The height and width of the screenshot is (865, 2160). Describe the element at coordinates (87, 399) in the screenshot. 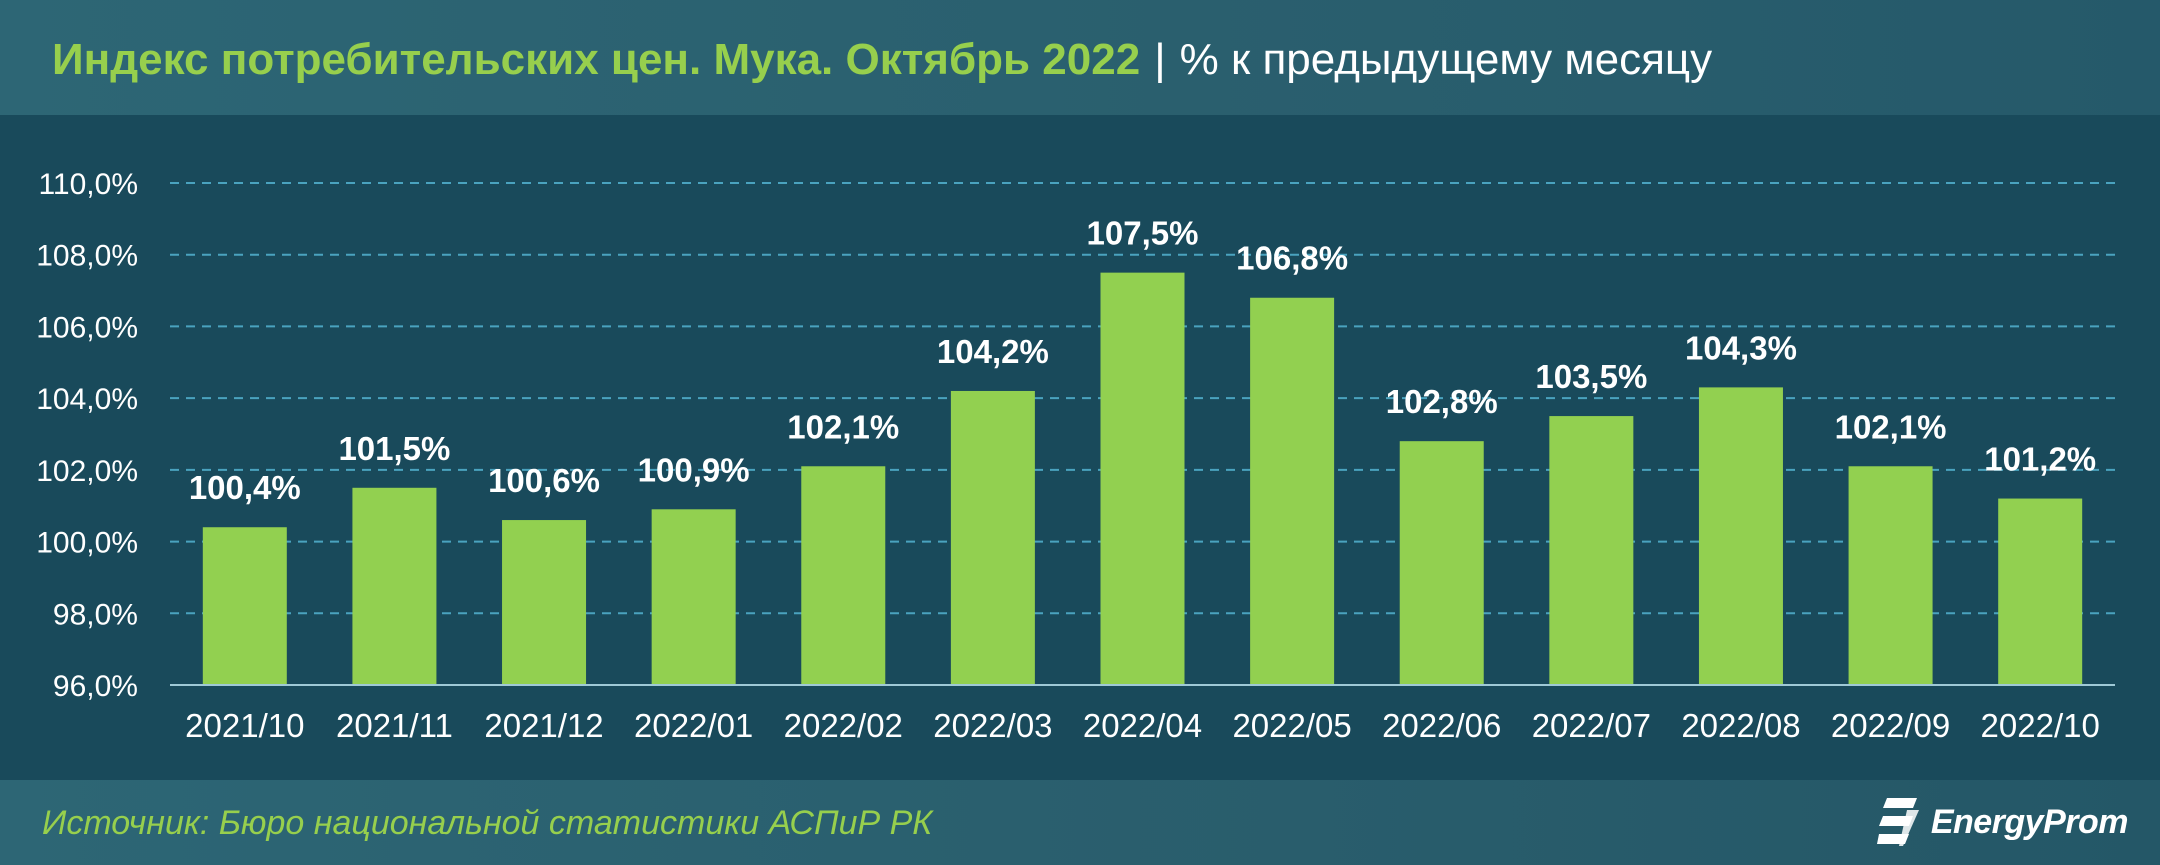

I see `y-tick-label: 104,0%` at that location.